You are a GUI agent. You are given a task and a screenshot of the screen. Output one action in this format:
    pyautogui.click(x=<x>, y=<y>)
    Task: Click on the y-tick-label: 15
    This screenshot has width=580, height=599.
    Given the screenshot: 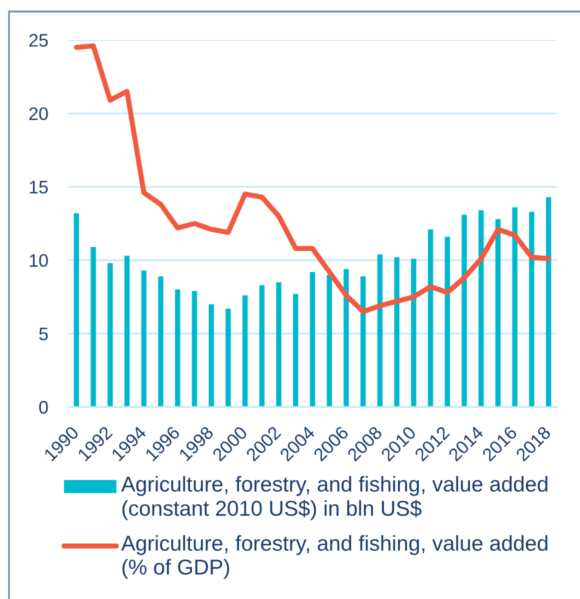 What is the action you would take?
    pyautogui.click(x=39, y=187)
    